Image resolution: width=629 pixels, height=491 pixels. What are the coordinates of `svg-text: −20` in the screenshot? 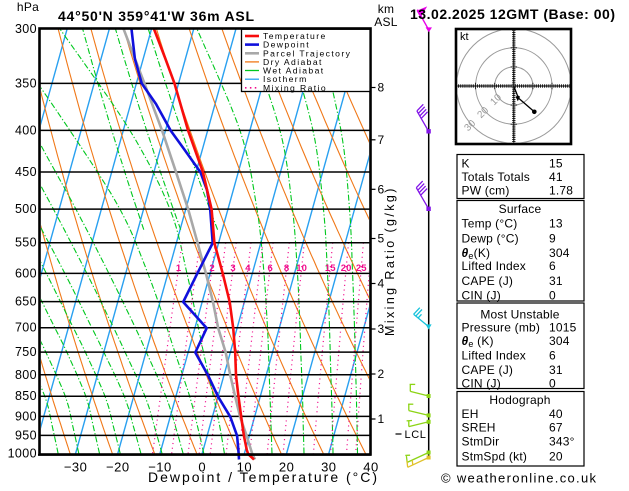 It's located at (118, 467).